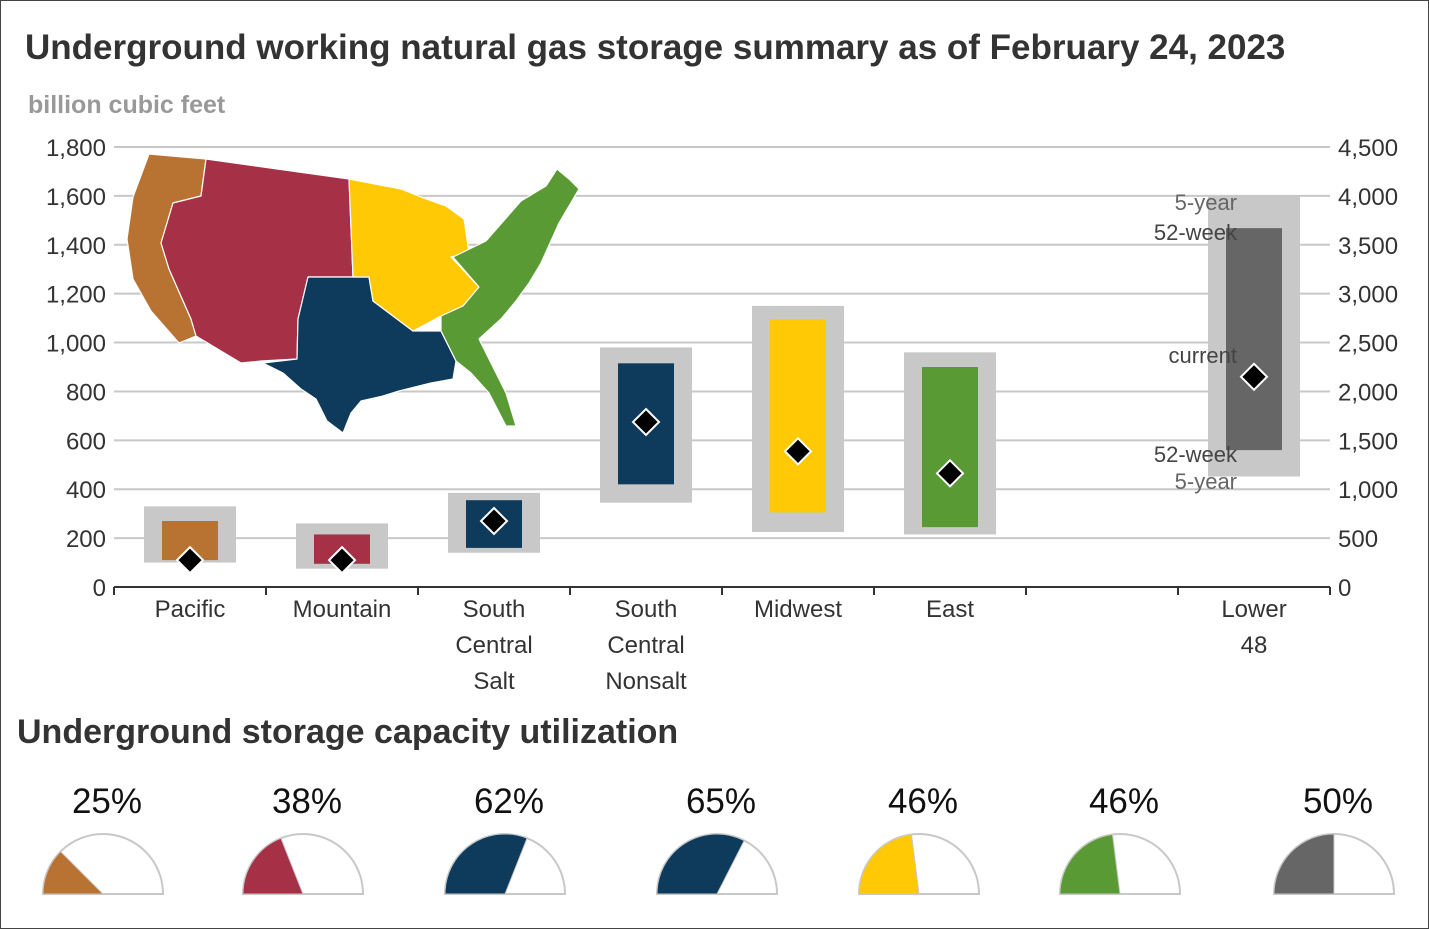  Describe the element at coordinates (950, 609) in the screenshot. I see `category-label: East` at that location.